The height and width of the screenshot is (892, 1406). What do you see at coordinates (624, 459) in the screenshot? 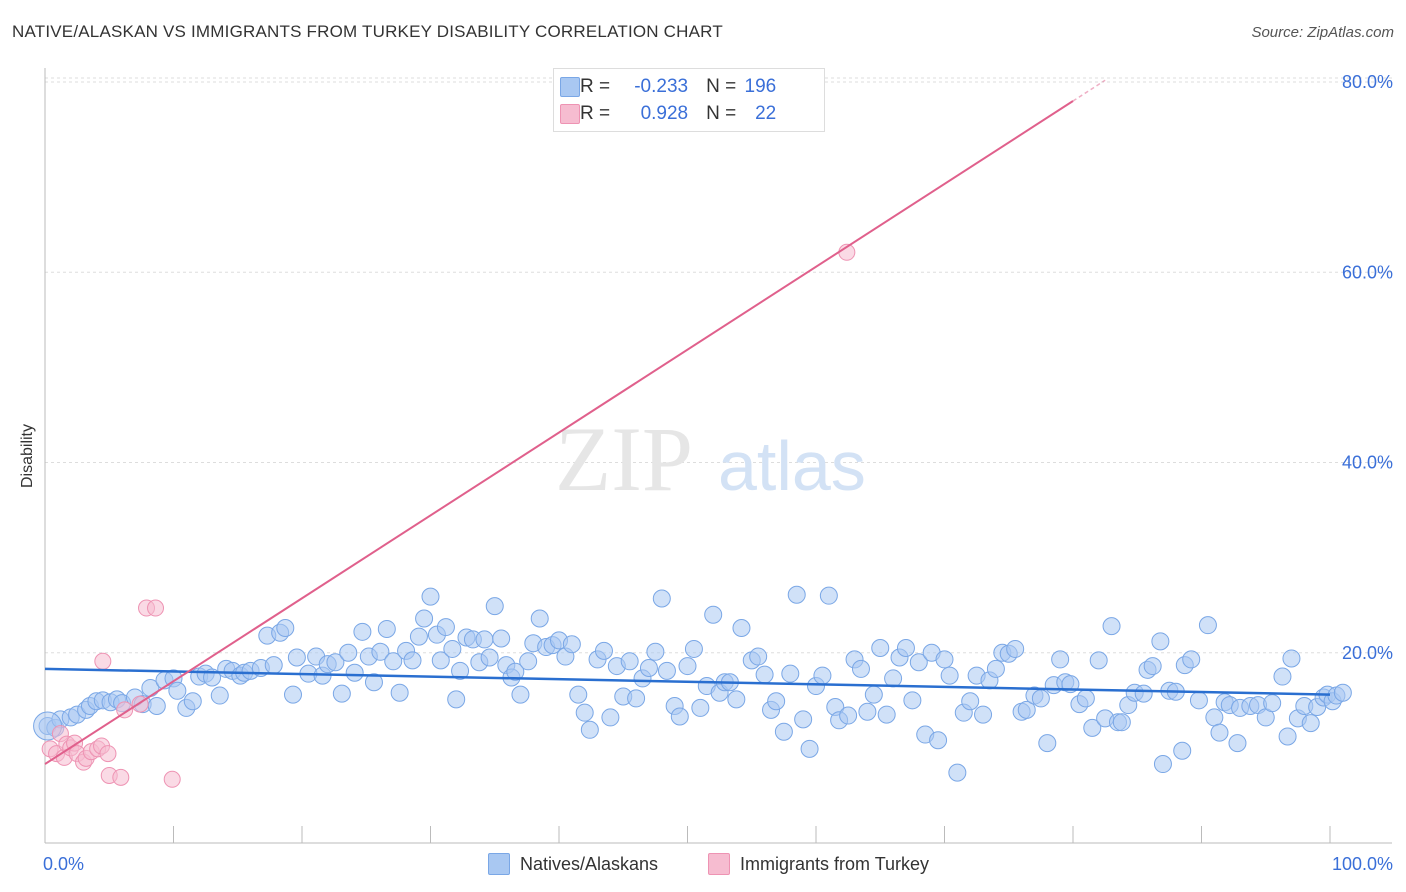
I see `watermark-zip: ZIP` at bounding box center [624, 459].